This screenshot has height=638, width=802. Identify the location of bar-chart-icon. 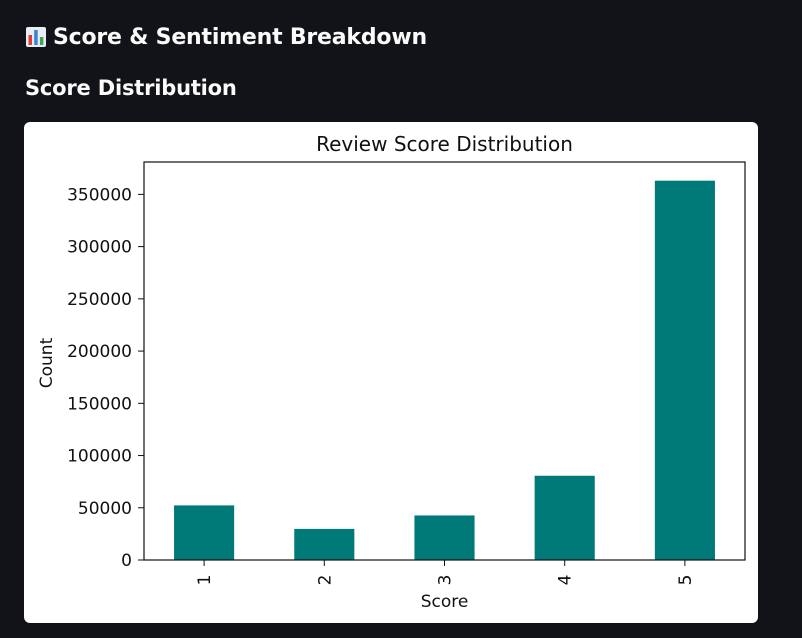
(36, 37).